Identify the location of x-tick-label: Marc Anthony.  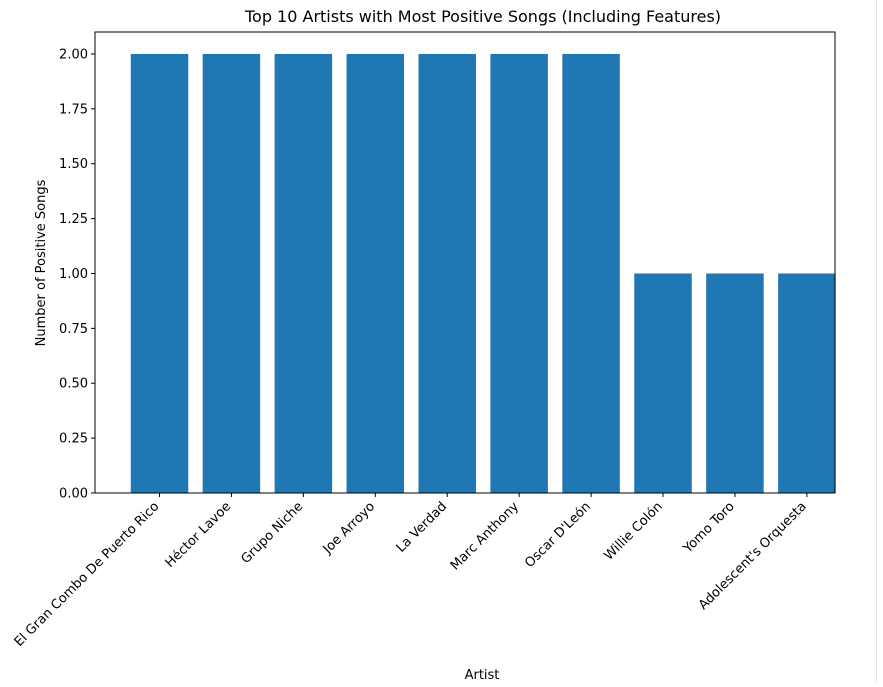
(485, 536).